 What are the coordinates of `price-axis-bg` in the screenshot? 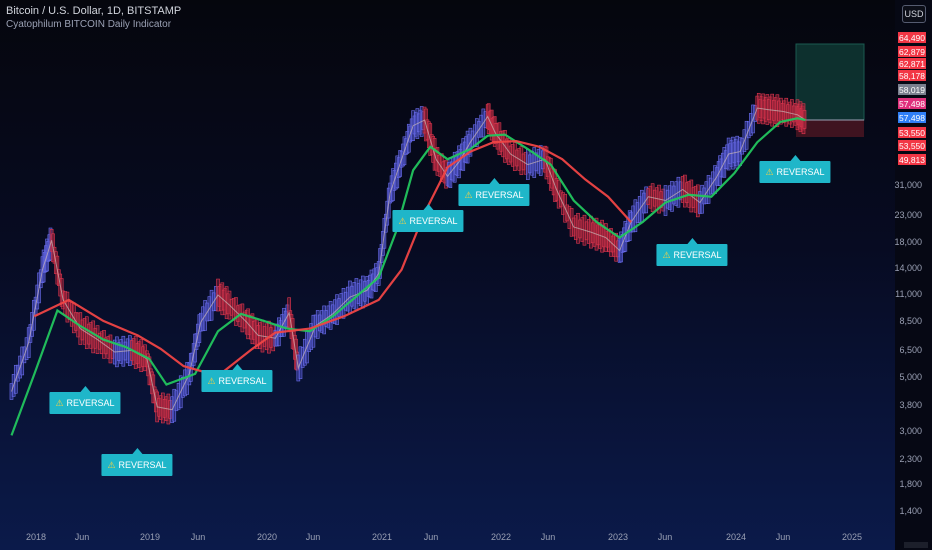 It's located at (913, 275).